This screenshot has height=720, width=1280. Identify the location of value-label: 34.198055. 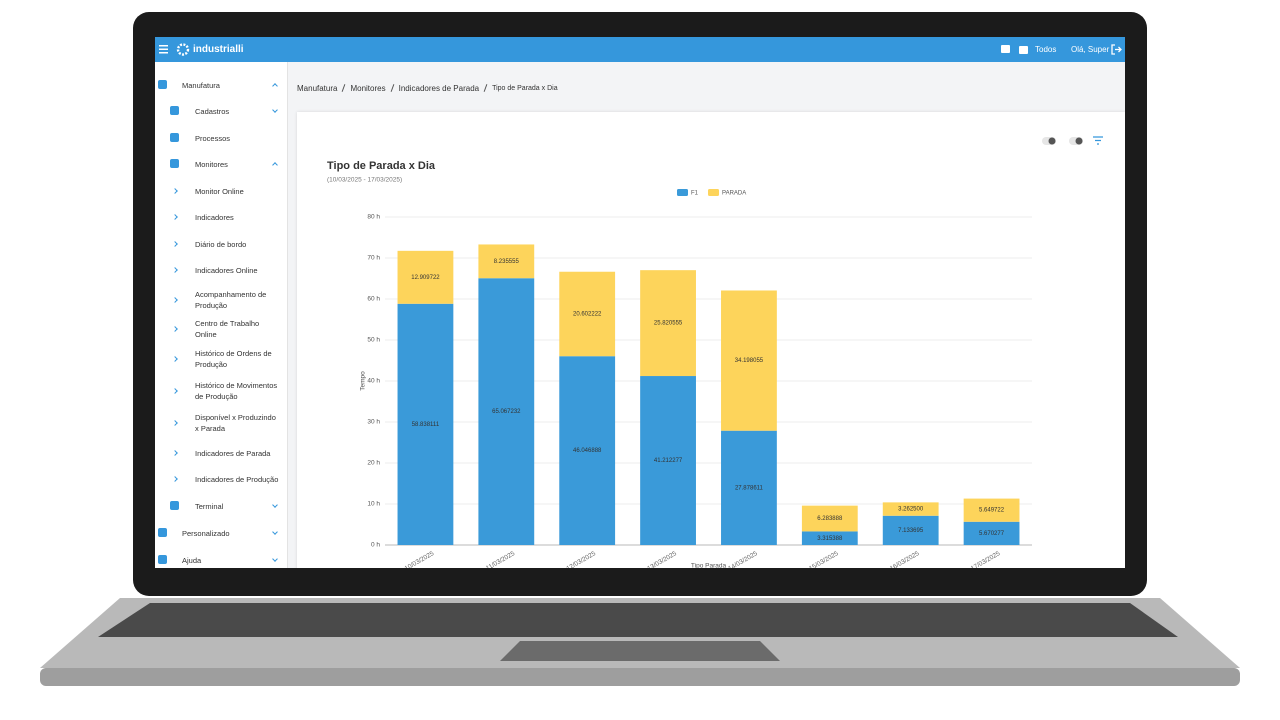
(749, 361).